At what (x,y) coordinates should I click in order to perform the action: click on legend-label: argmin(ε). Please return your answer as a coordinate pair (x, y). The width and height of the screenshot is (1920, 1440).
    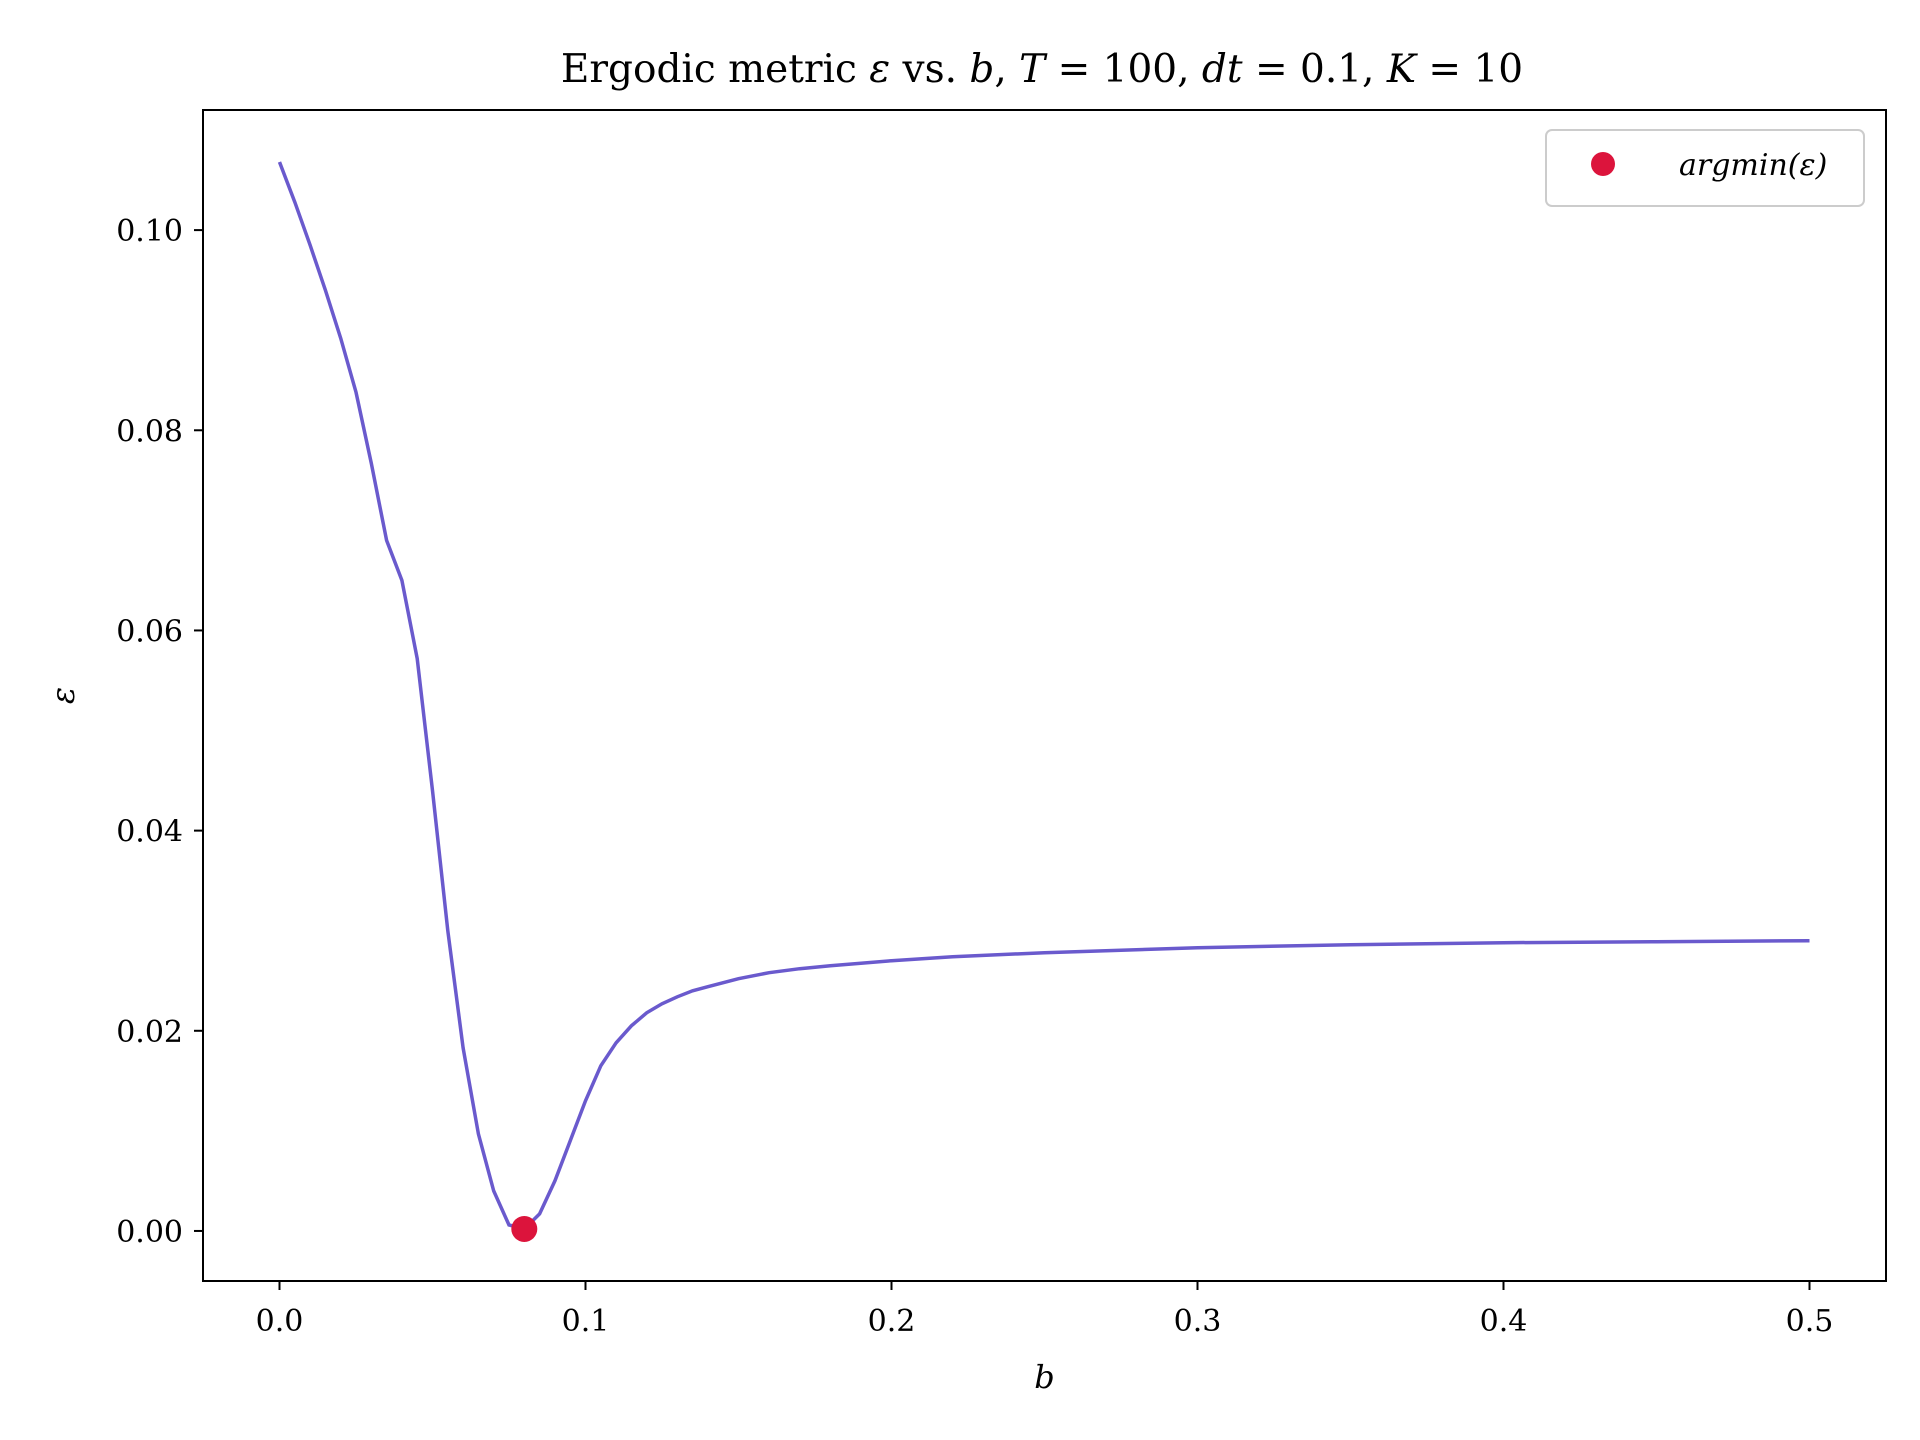
    Looking at the image, I should click on (1753, 165).